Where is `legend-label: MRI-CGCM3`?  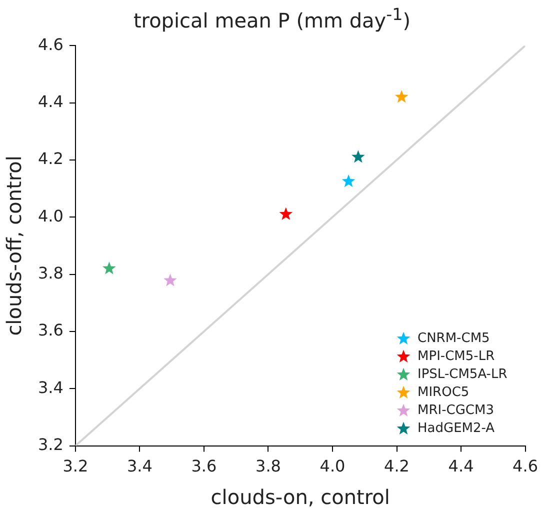 legend-label: MRI-CGCM3 is located at coordinates (456, 410).